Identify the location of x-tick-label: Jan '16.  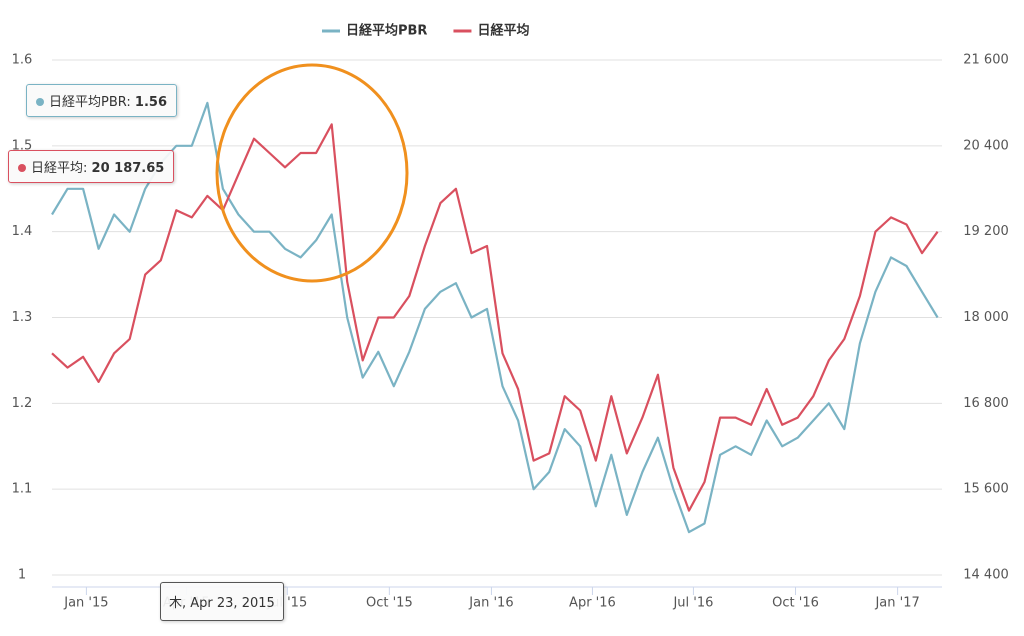
(490, 603).